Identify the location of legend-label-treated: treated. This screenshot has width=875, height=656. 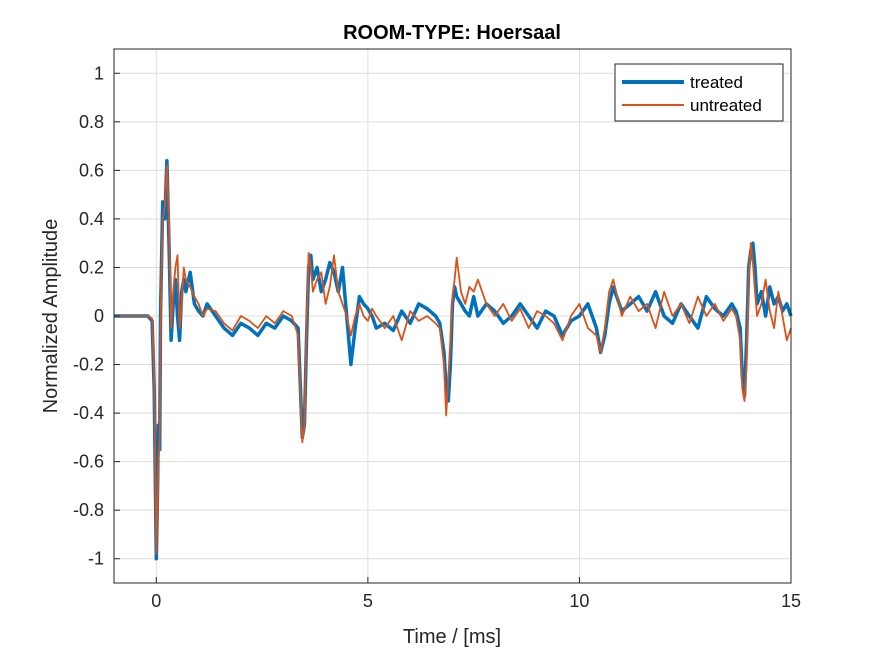
(716, 82).